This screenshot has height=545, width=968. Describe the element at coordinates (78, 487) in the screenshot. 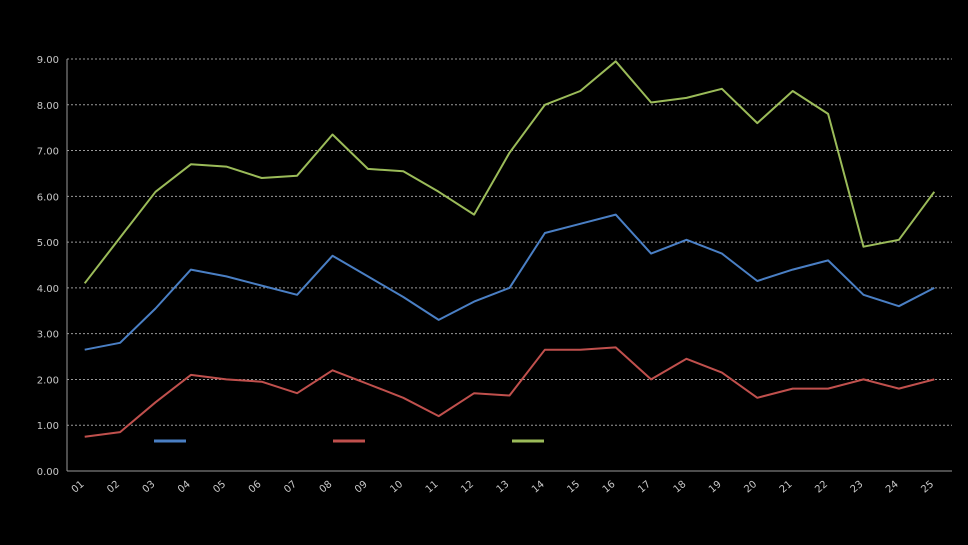

I see `x-tick-label: 01` at that location.